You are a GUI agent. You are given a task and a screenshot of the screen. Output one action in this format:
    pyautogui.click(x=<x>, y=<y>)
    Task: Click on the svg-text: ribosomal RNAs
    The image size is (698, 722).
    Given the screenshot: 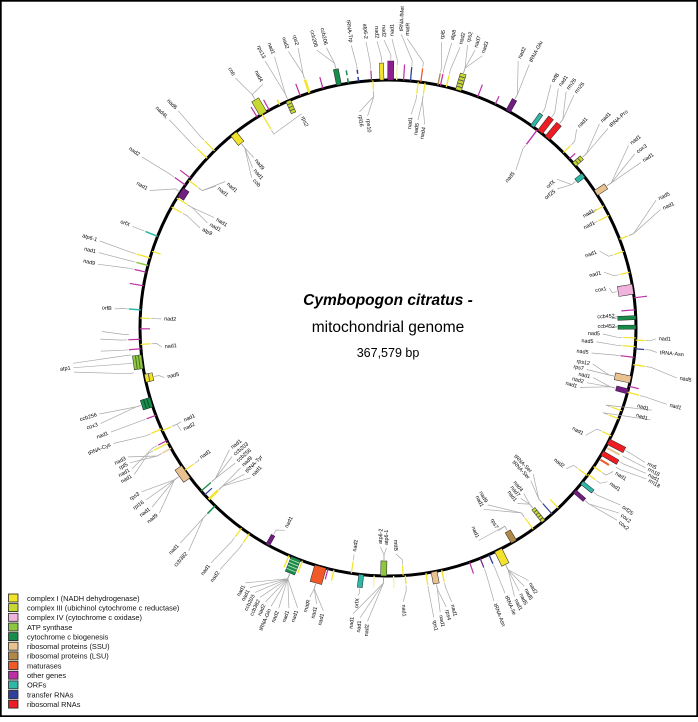 What is the action you would take?
    pyautogui.click(x=54, y=704)
    